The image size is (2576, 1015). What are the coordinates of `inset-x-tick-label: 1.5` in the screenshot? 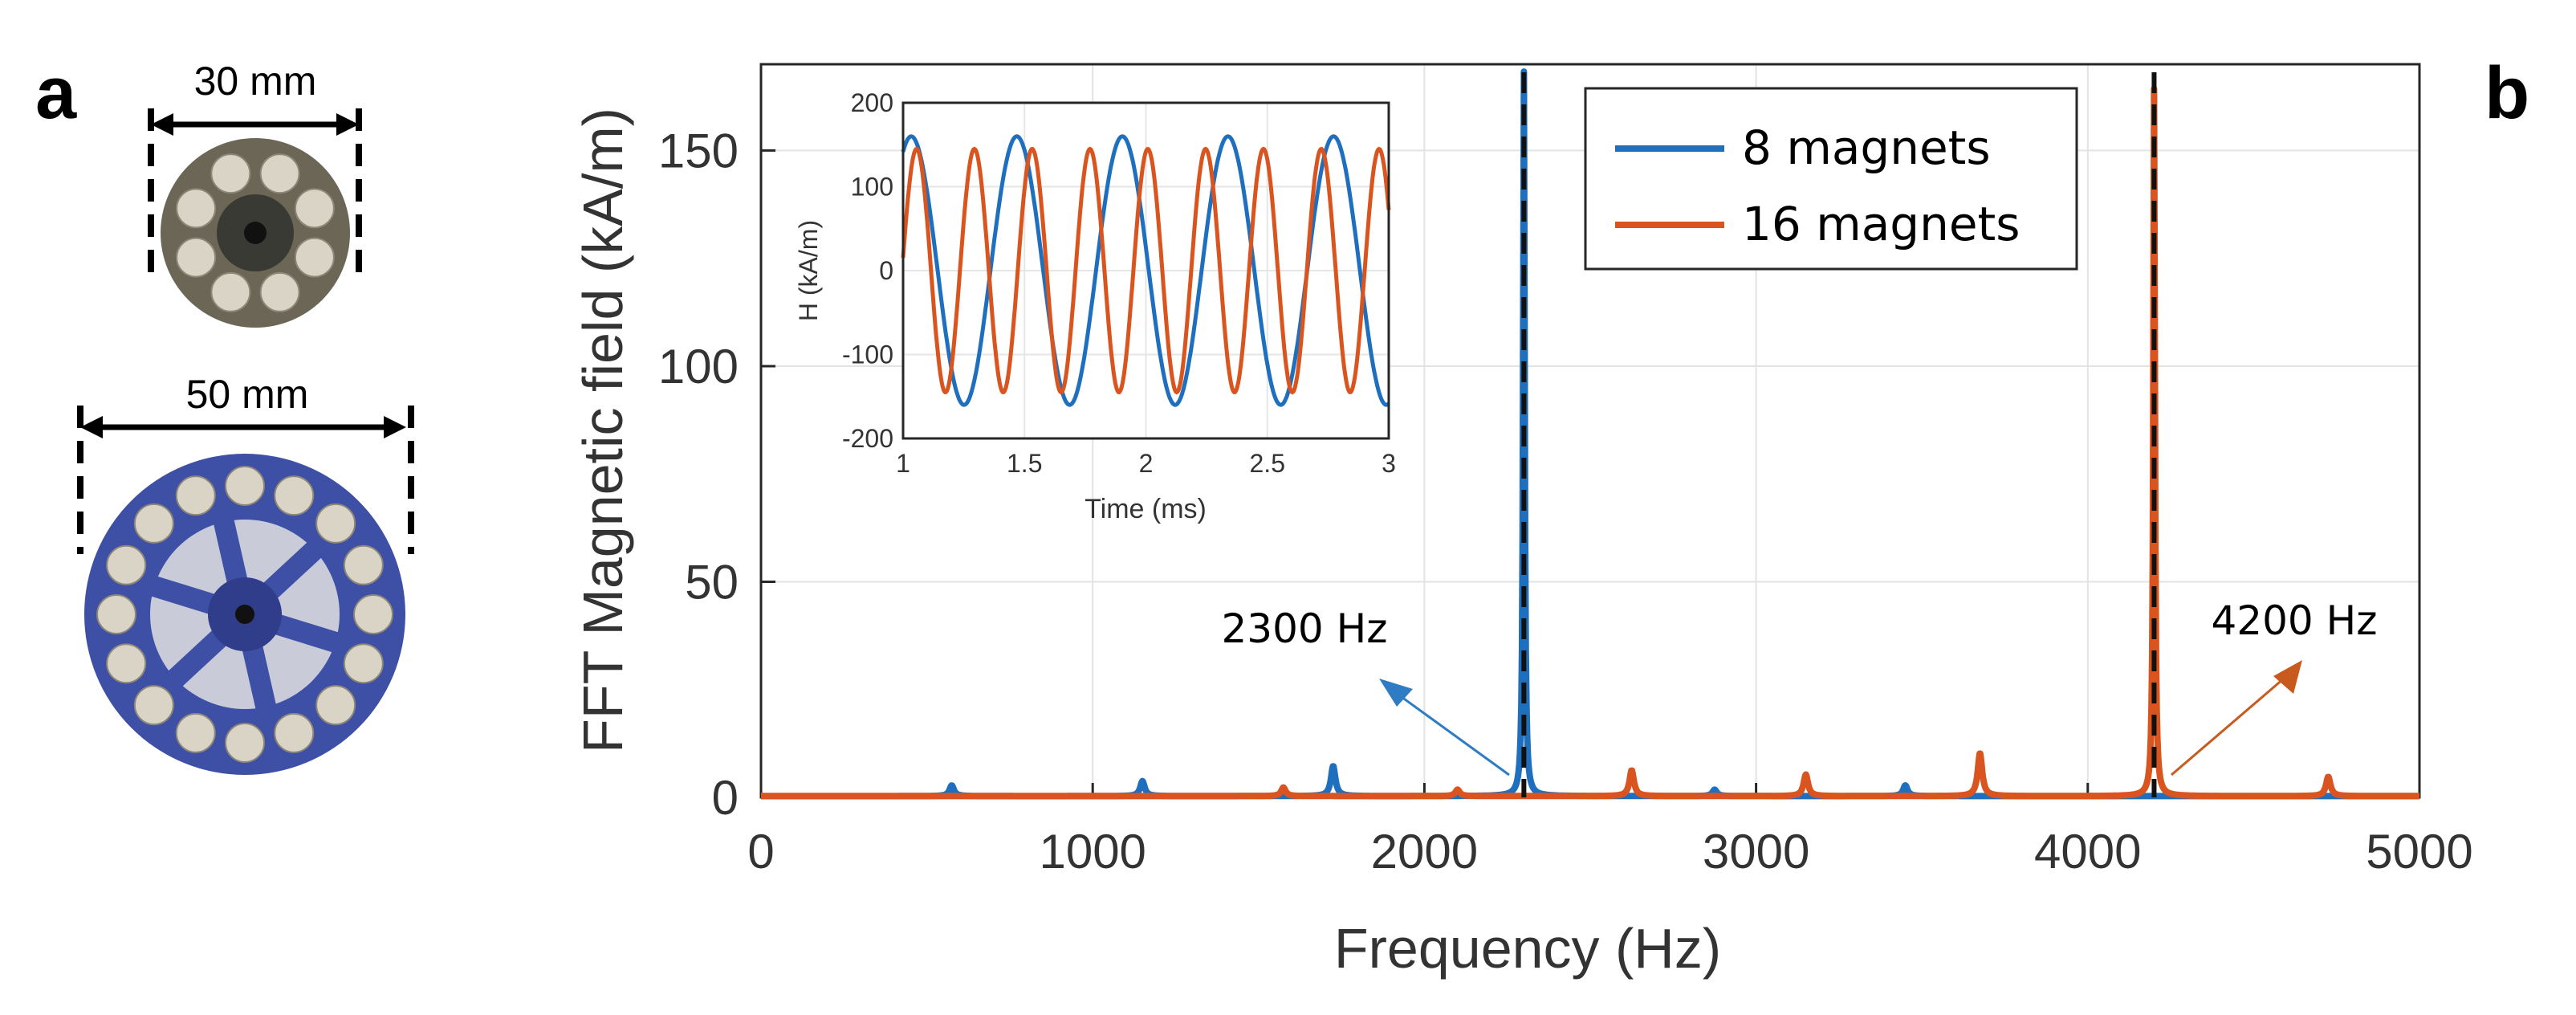 It's located at (1024, 463).